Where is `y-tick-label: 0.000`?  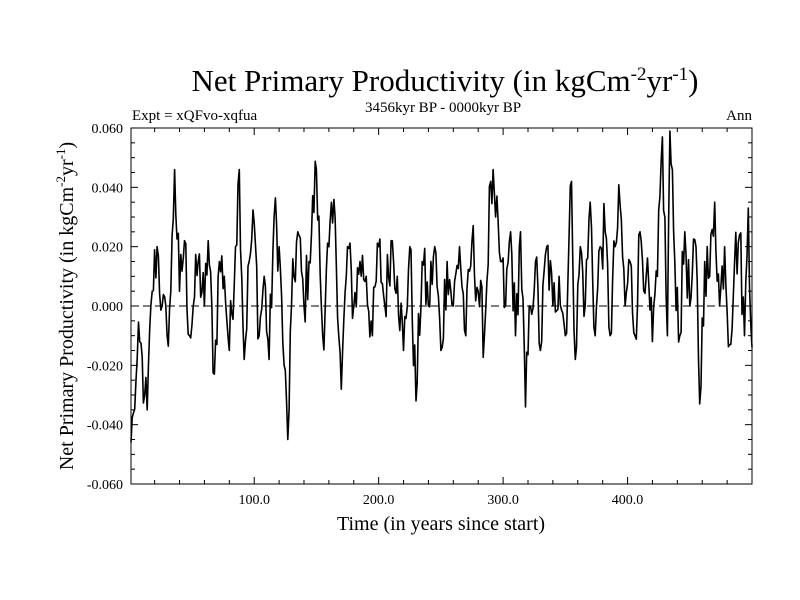 y-tick-label: 0.000 is located at coordinates (108, 307).